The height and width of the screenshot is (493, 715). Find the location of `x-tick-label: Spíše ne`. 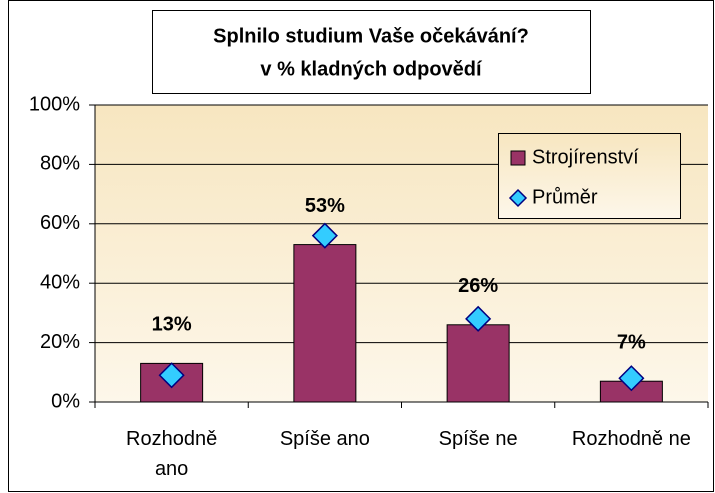

x-tick-label: Spíše ne is located at coordinates (478, 439).